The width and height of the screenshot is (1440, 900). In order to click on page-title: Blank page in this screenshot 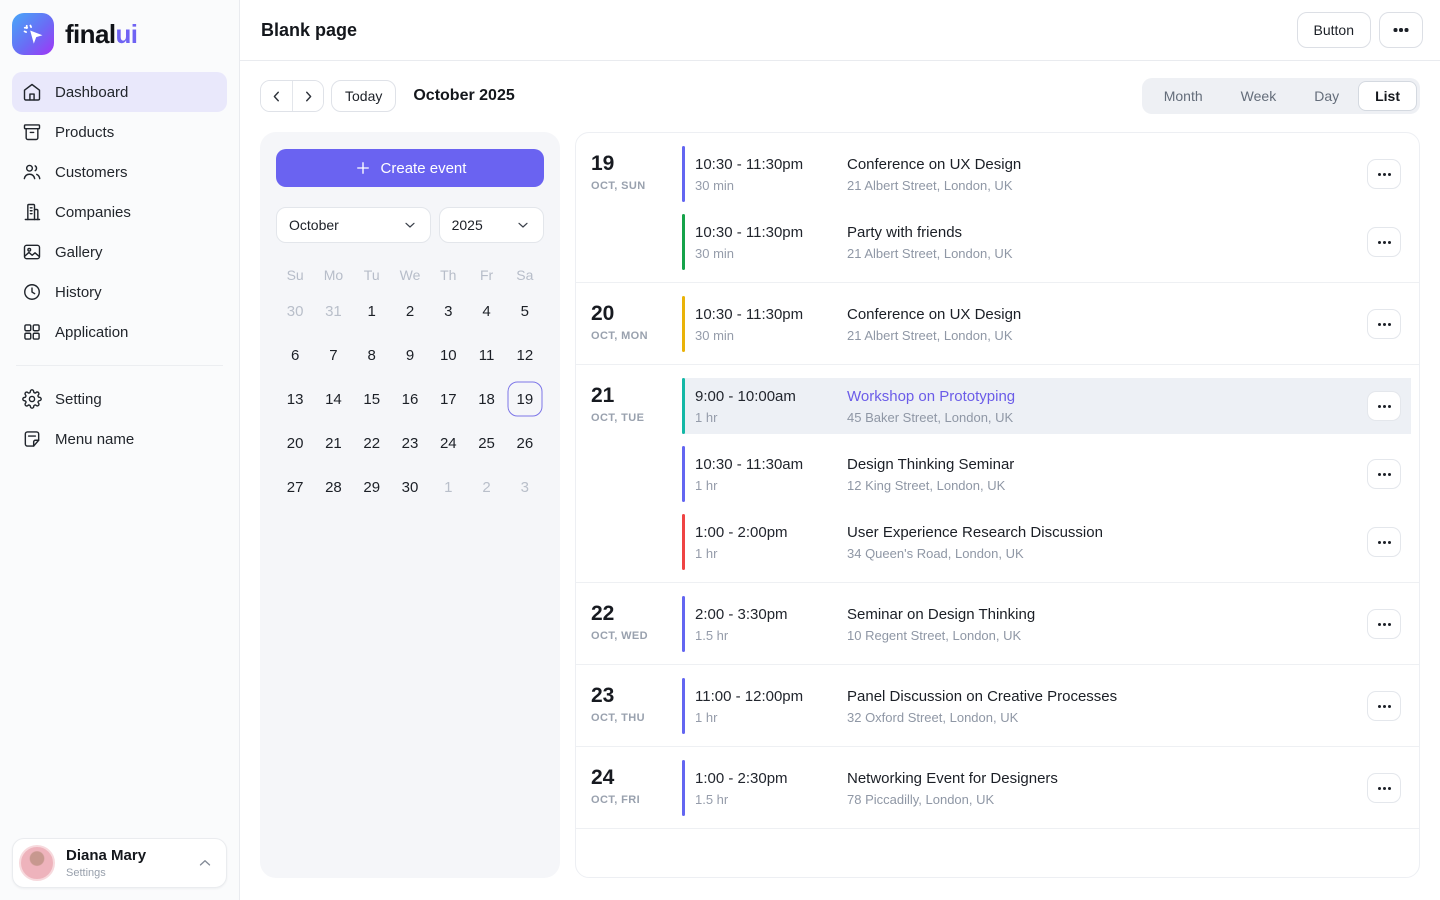, I will do `click(309, 29)`.